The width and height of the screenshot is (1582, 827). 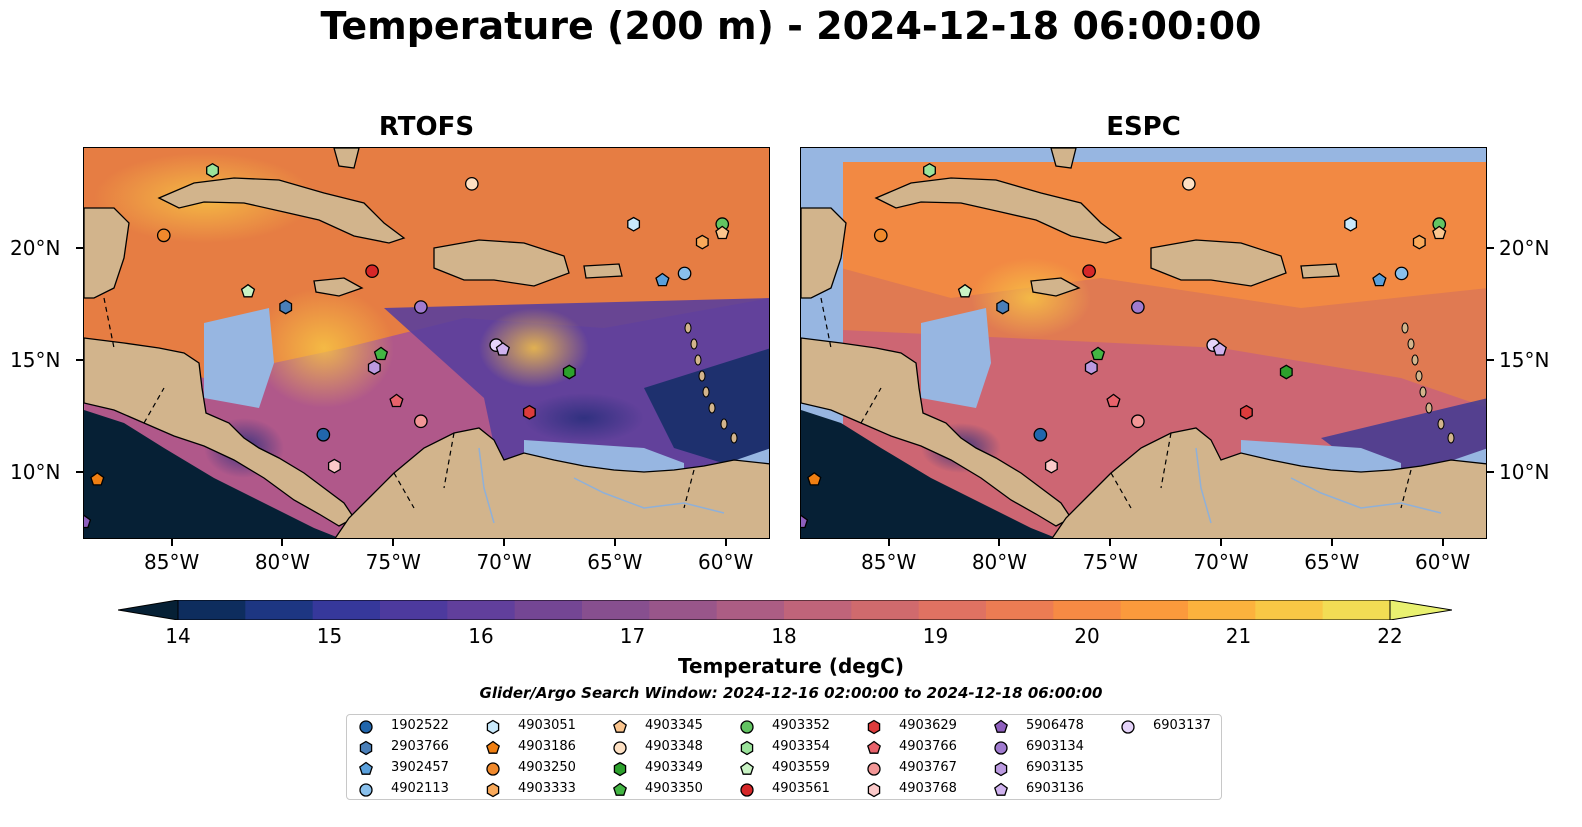 What do you see at coordinates (1443, 562) in the screenshot?
I see `lon-tick-label: 60°W` at bounding box center [1443, 562].